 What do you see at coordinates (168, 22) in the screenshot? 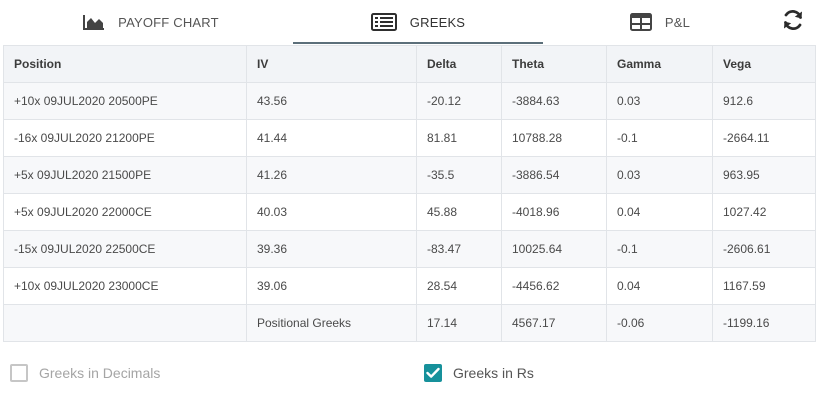
I see `tab-payoff-chart-label: PAYOFF CHART` at bounding box center [168, 22].